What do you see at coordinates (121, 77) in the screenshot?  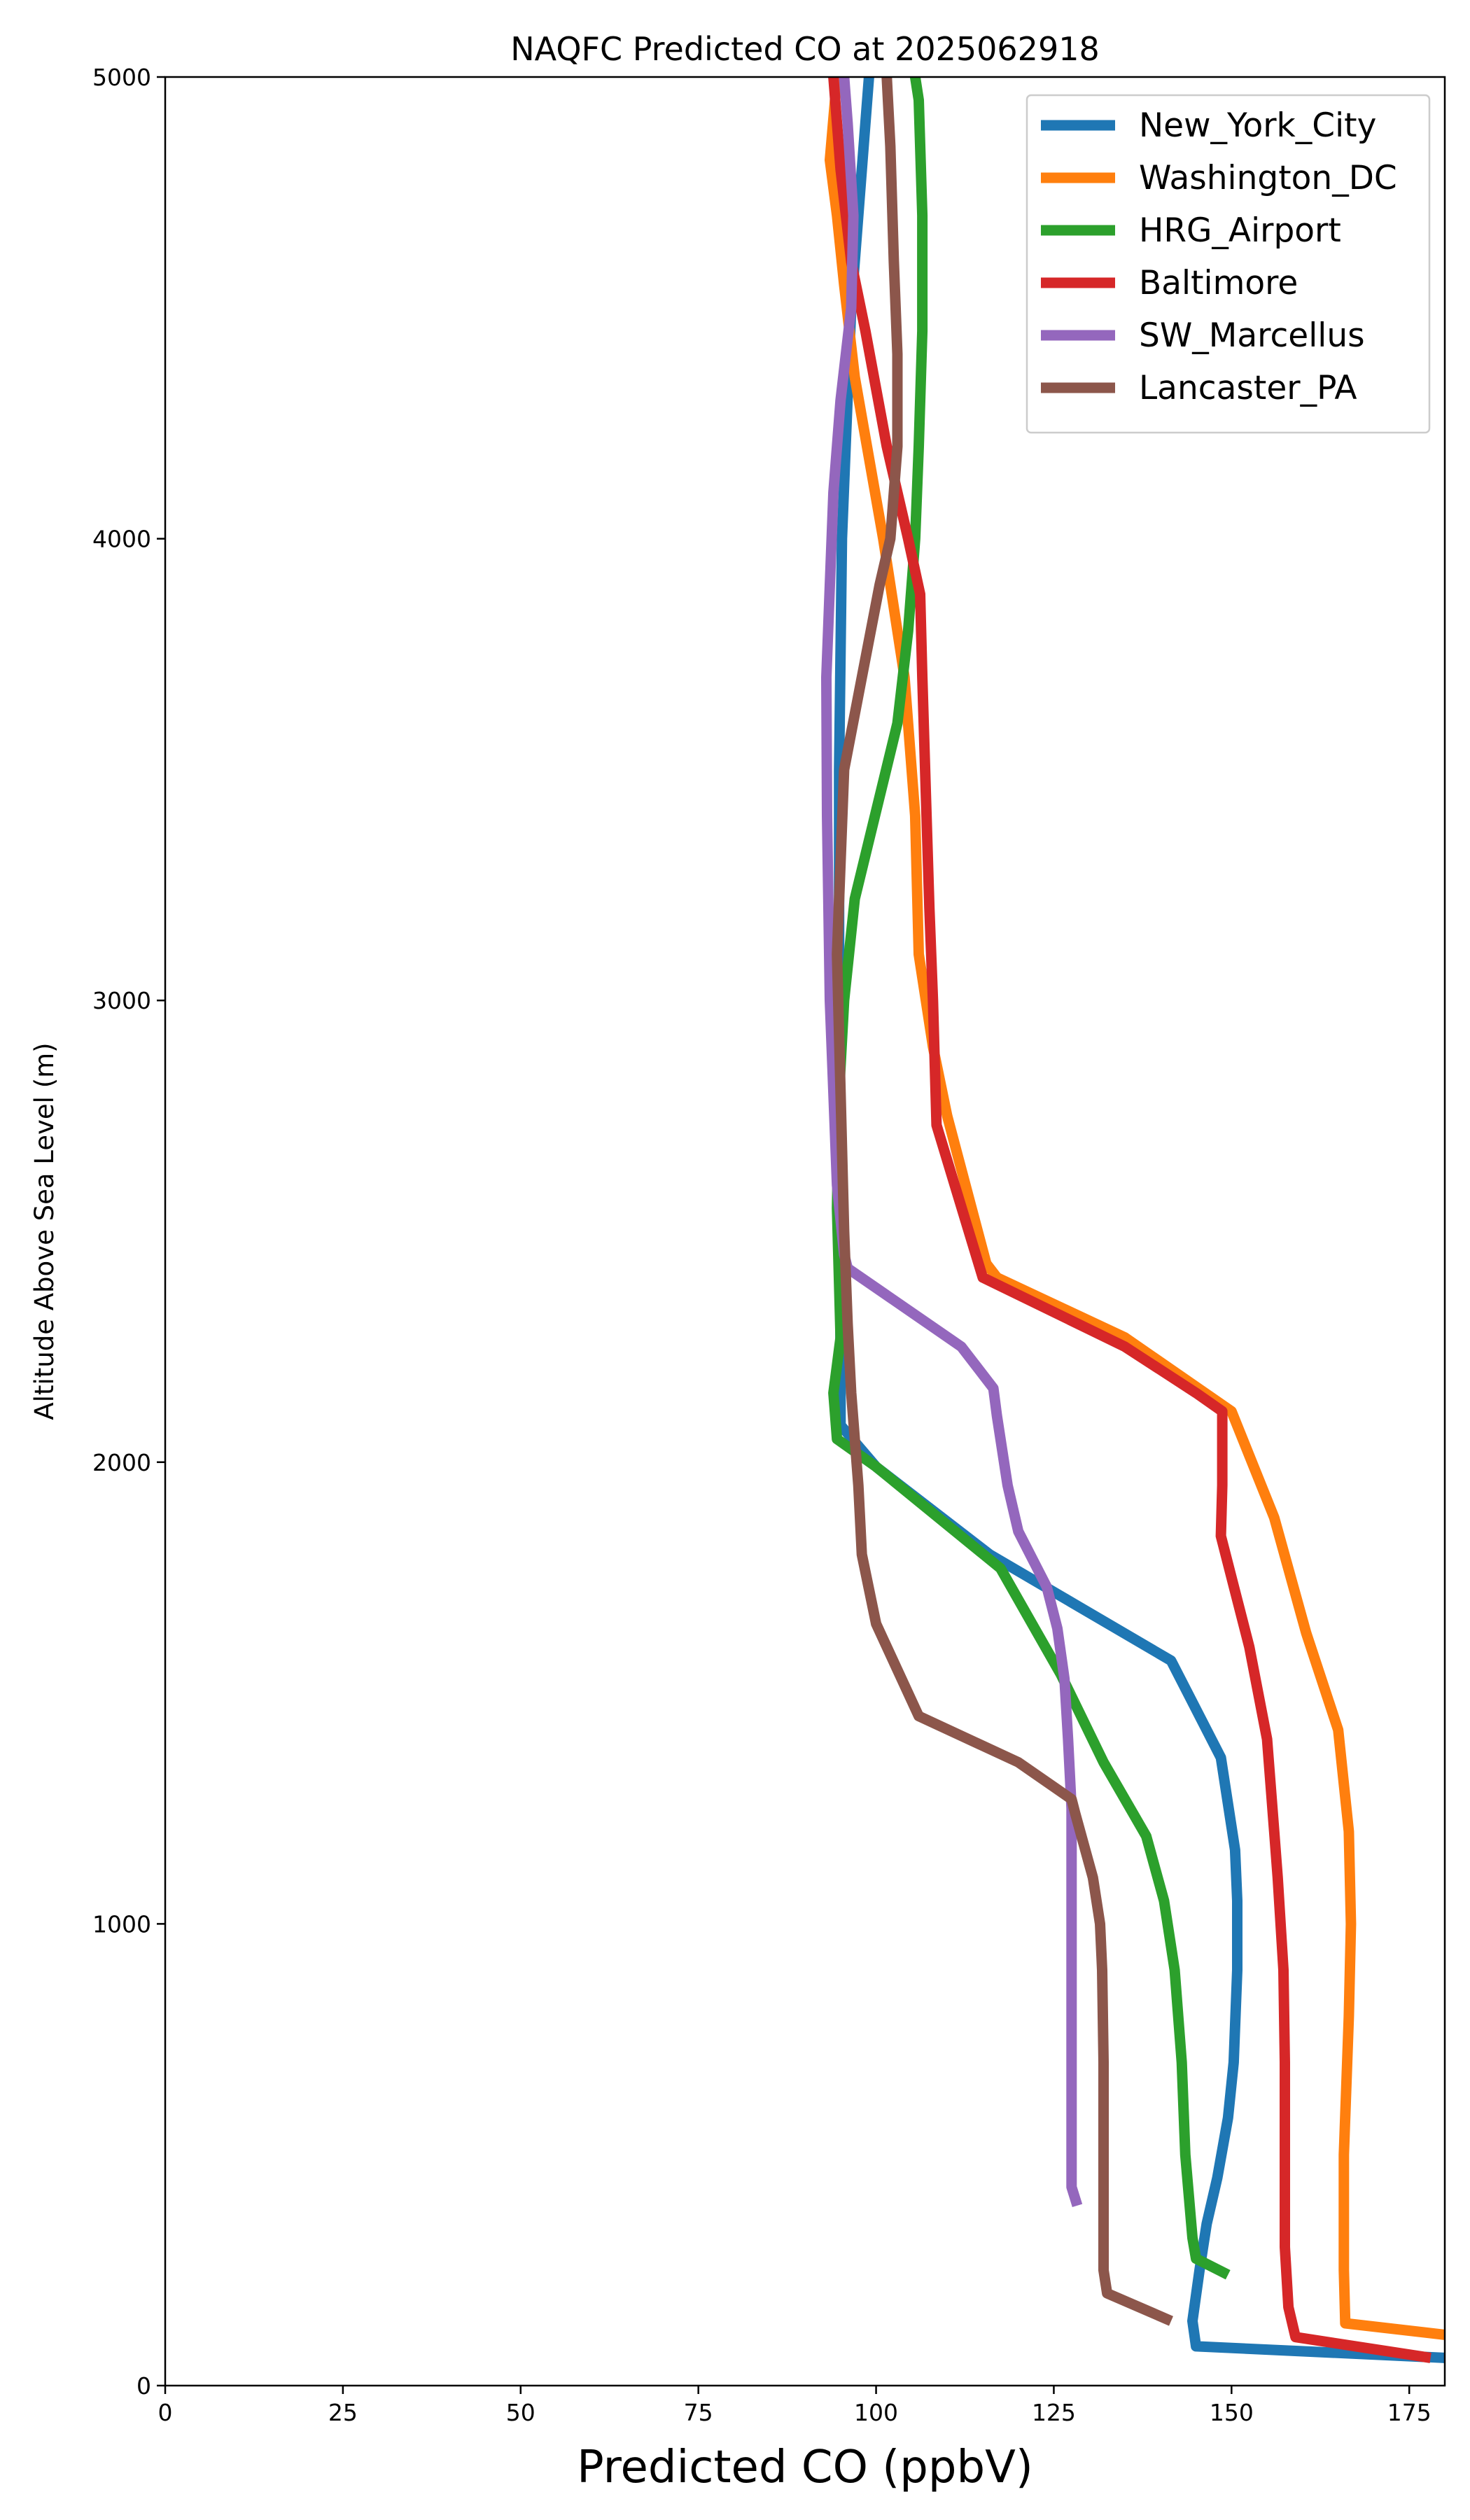 I see `y-tick-label: 5000` at bounding box center [121, 77].